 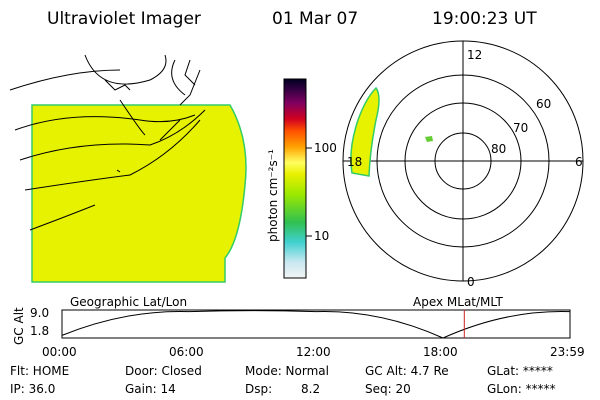 I want to click on map-contours, so click(x=107, y=142).